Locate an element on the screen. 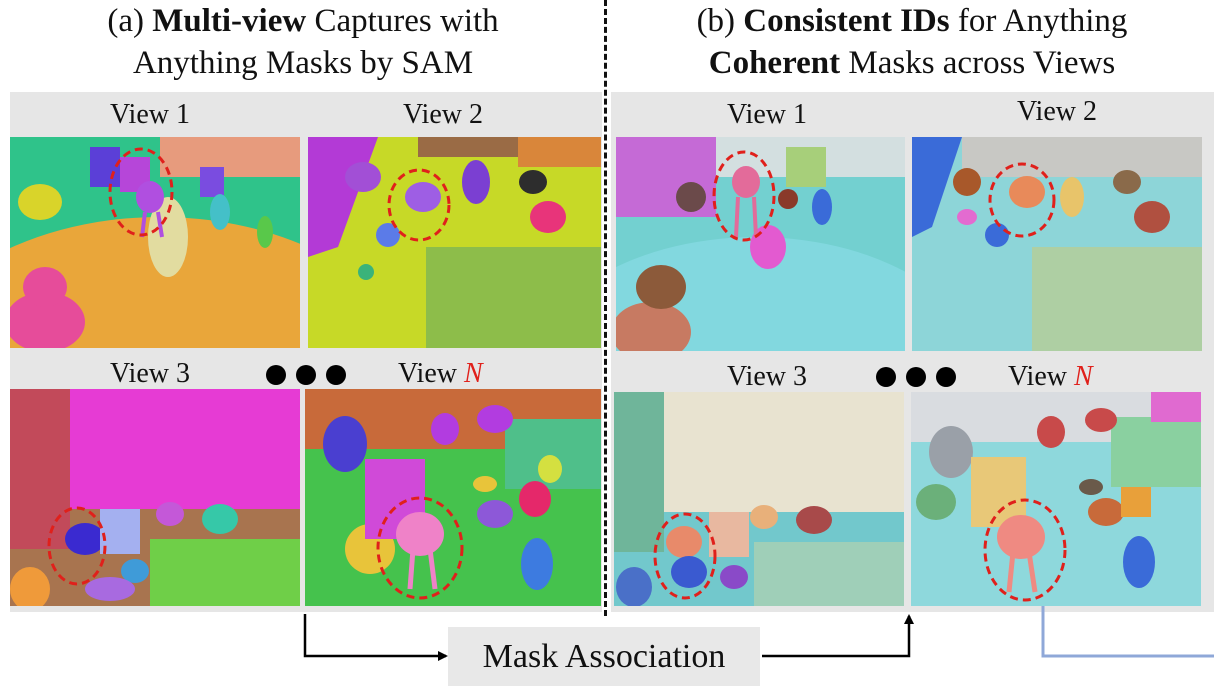 Image resolution: width=1214 pixels, height=686 pixels. panel-a-viewN-label: View N is located at coordinates (440, 373).